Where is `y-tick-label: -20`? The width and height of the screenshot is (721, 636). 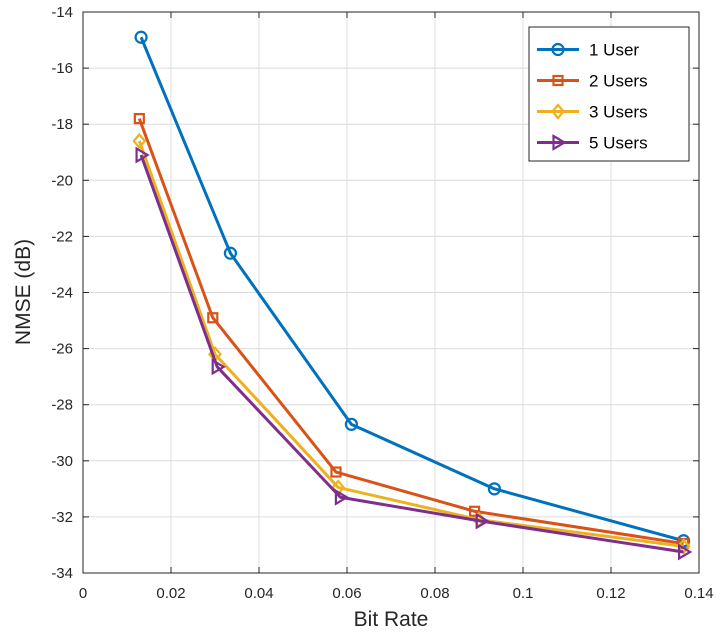 y-tick-label: -20 is located at coordinates (62, 180).